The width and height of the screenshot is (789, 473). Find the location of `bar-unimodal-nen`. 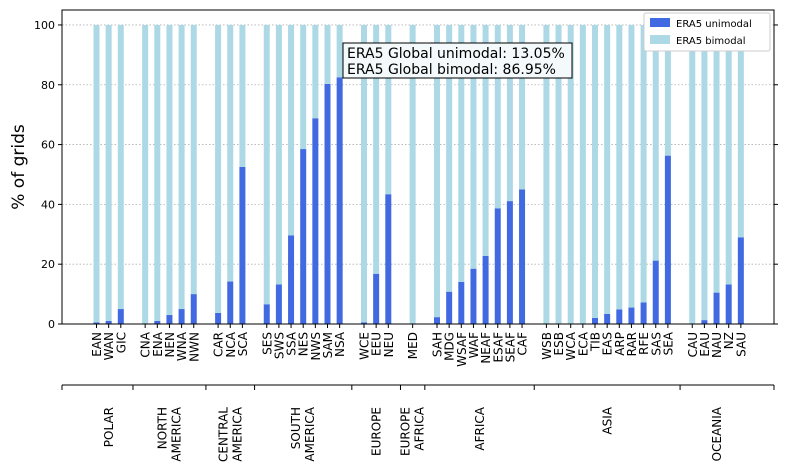

bar-unimodal-nen is located at coordinates (169, 319).